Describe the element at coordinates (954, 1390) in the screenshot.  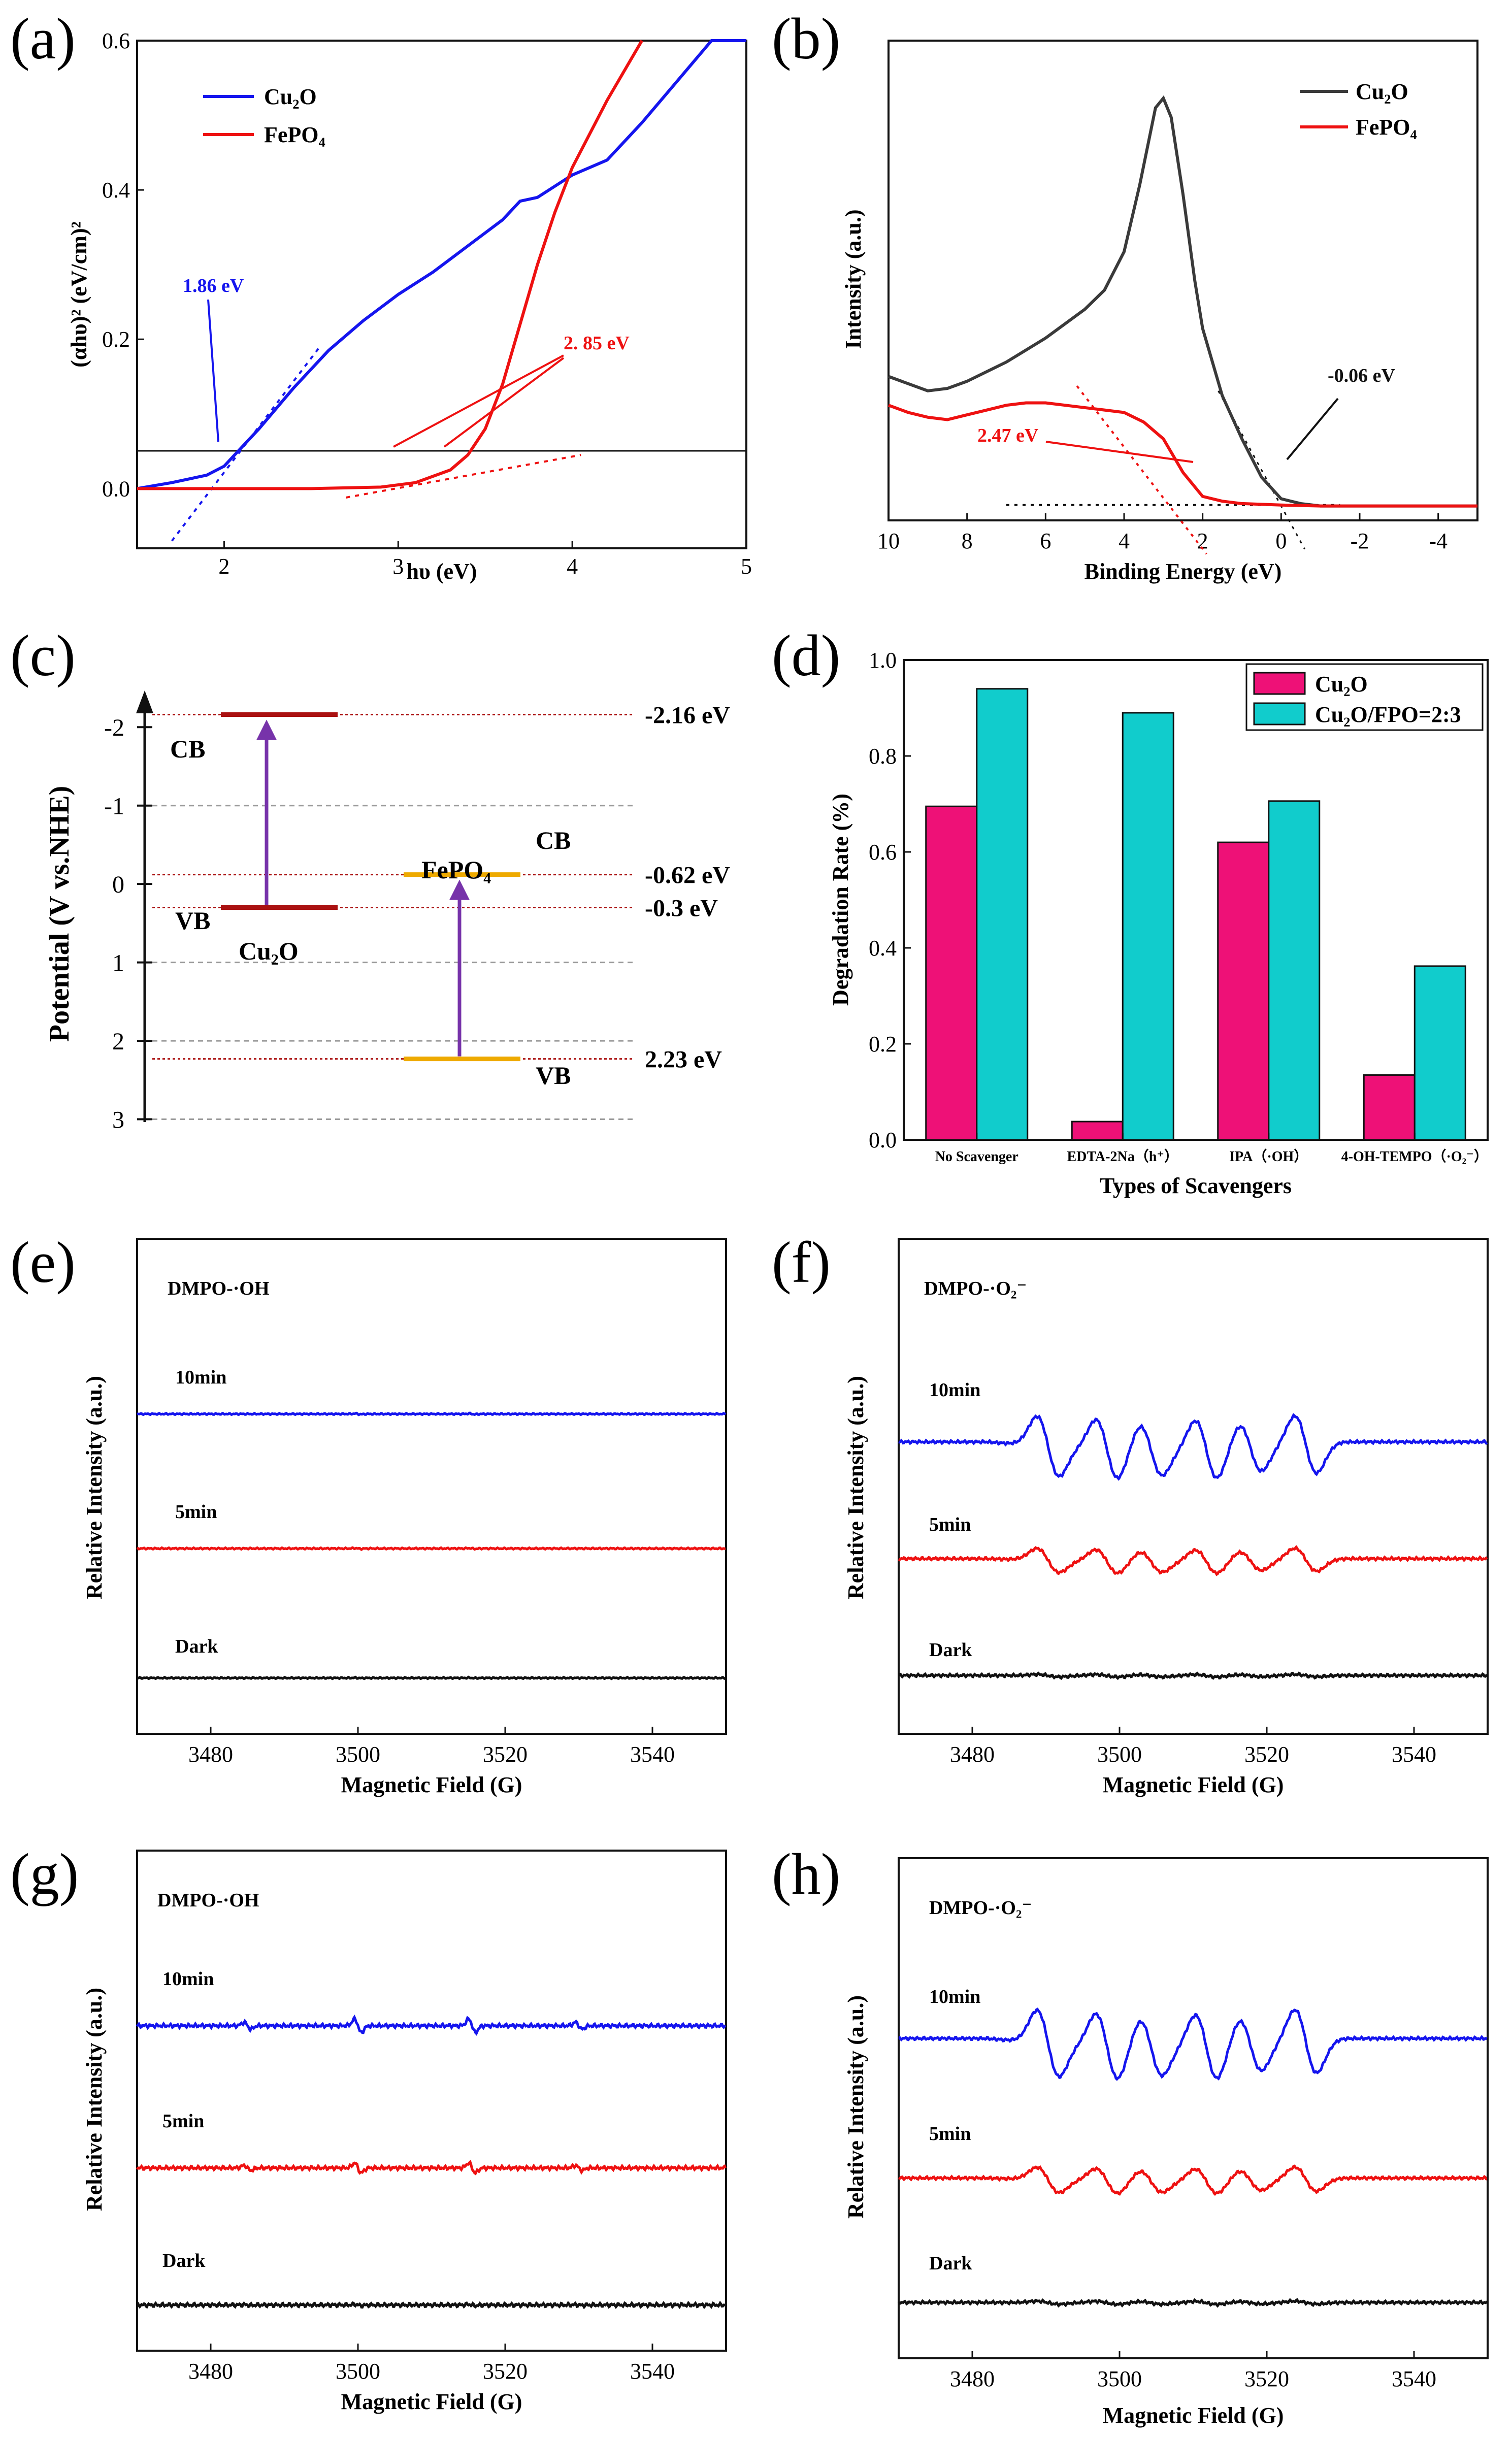
I see `series-label-10min-f: 10min` at that location.